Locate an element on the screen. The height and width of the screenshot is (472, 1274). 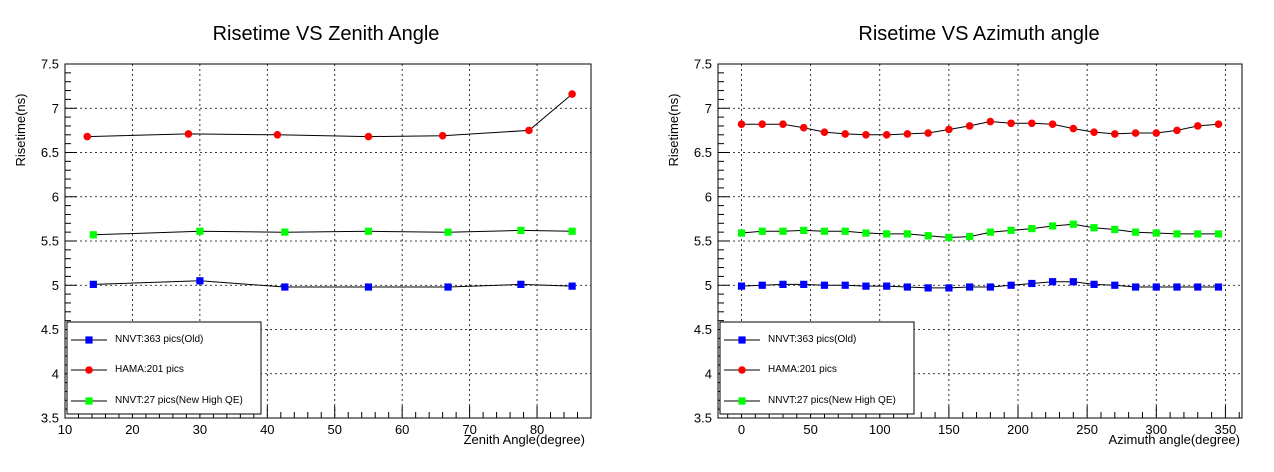
legend-marker-nnvt-new is located at coordinates (89, 401).